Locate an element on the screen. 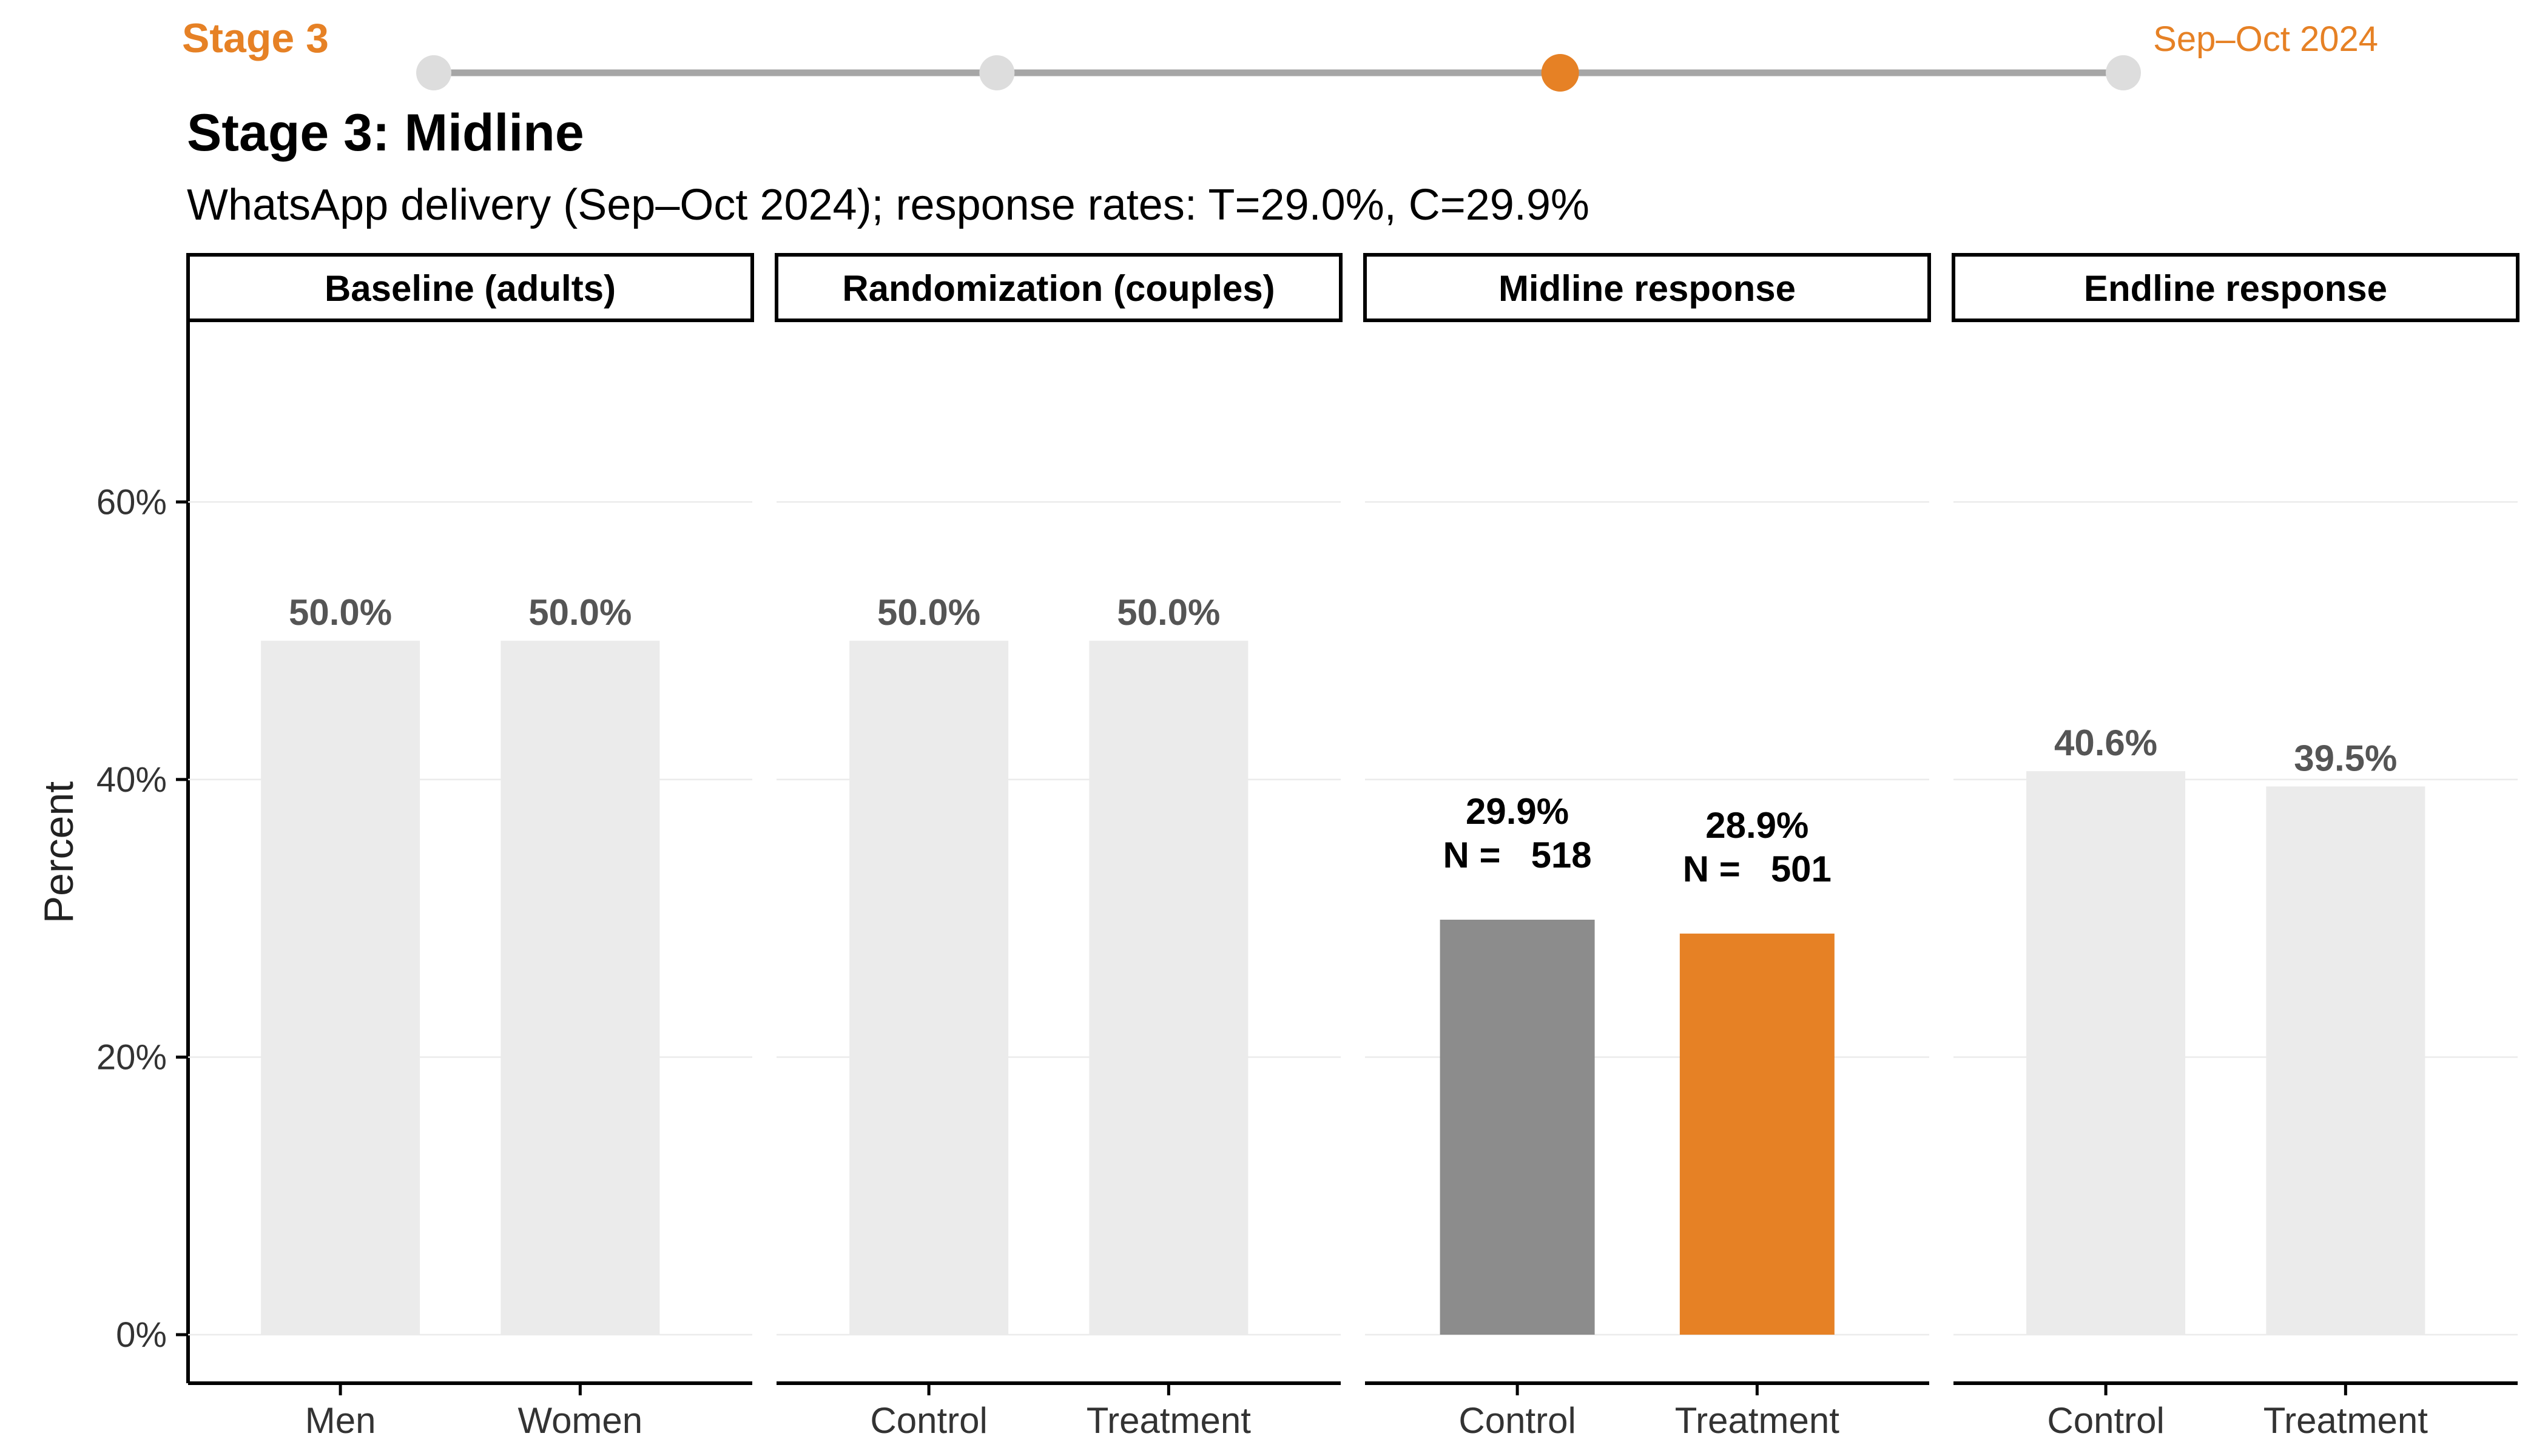 Image resolution: width=2548 pixels, height=1456 pixels. facet-title: Endline response is located at coordinates (2235, 288).